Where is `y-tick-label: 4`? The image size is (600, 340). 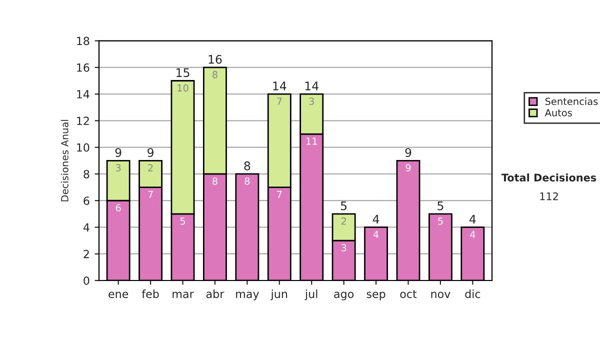 y-tick-label: 4 is located at coordinates (86, 227).